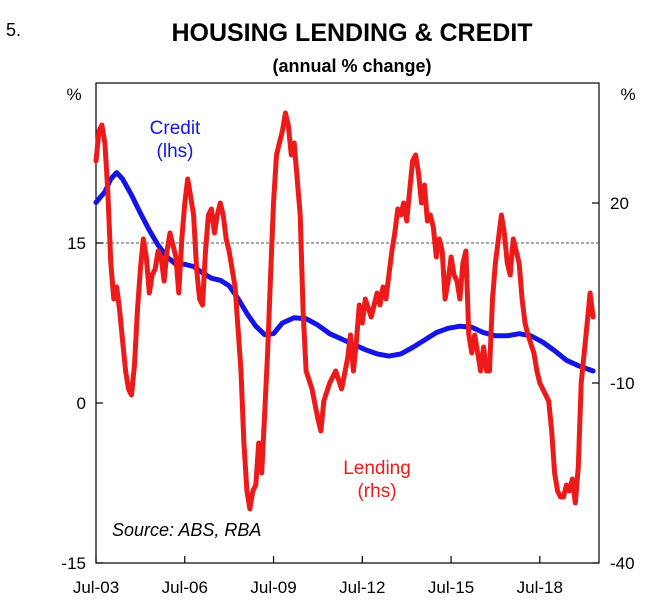  I want to click on right-axis-unit: %, so click(627, 94).